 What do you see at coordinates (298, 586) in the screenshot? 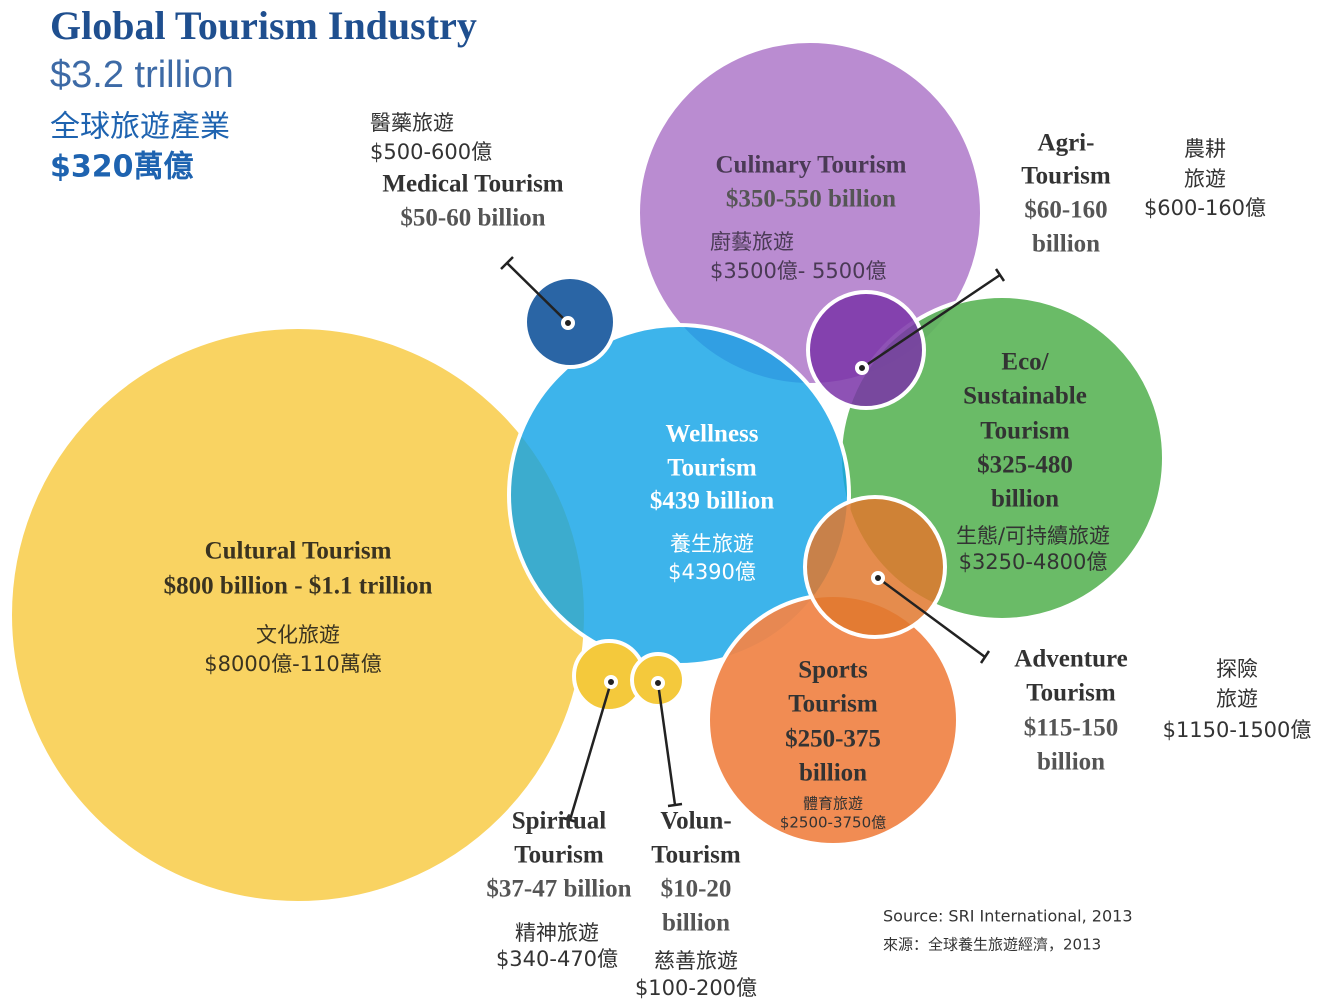
I see `value-label: $800 billion - $1.1 trillion` at bounding box center [298, 586].